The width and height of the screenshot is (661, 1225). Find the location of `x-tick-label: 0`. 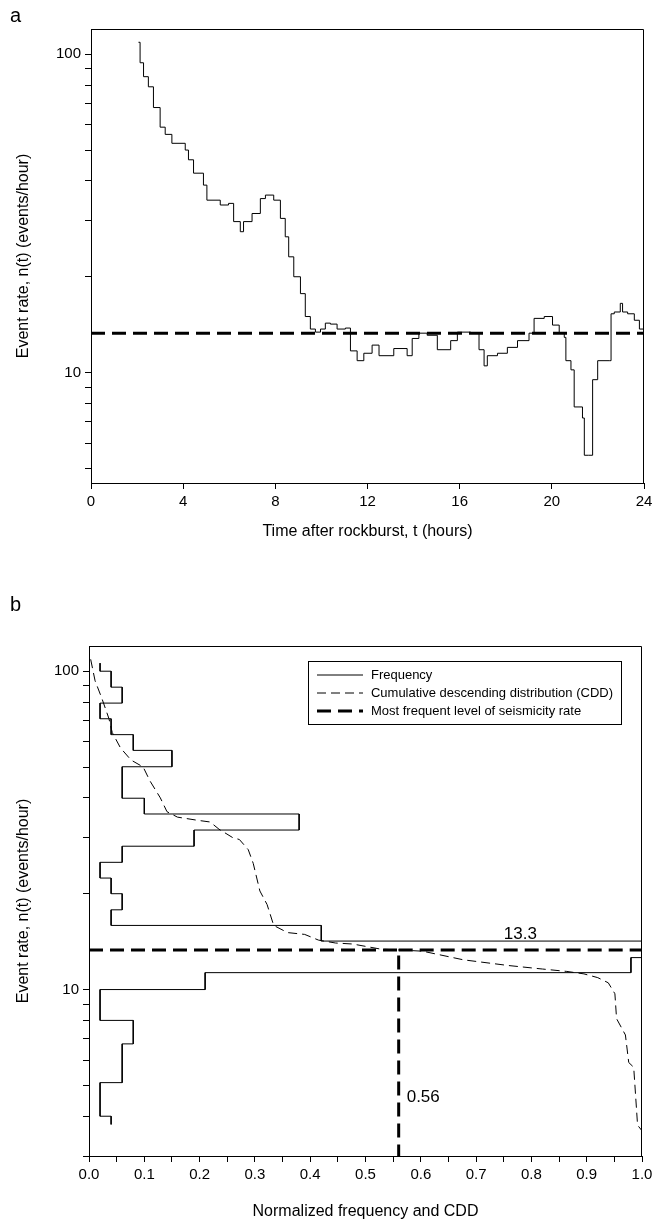

x-tick-label: 0 is located at coordinates (91, 501).